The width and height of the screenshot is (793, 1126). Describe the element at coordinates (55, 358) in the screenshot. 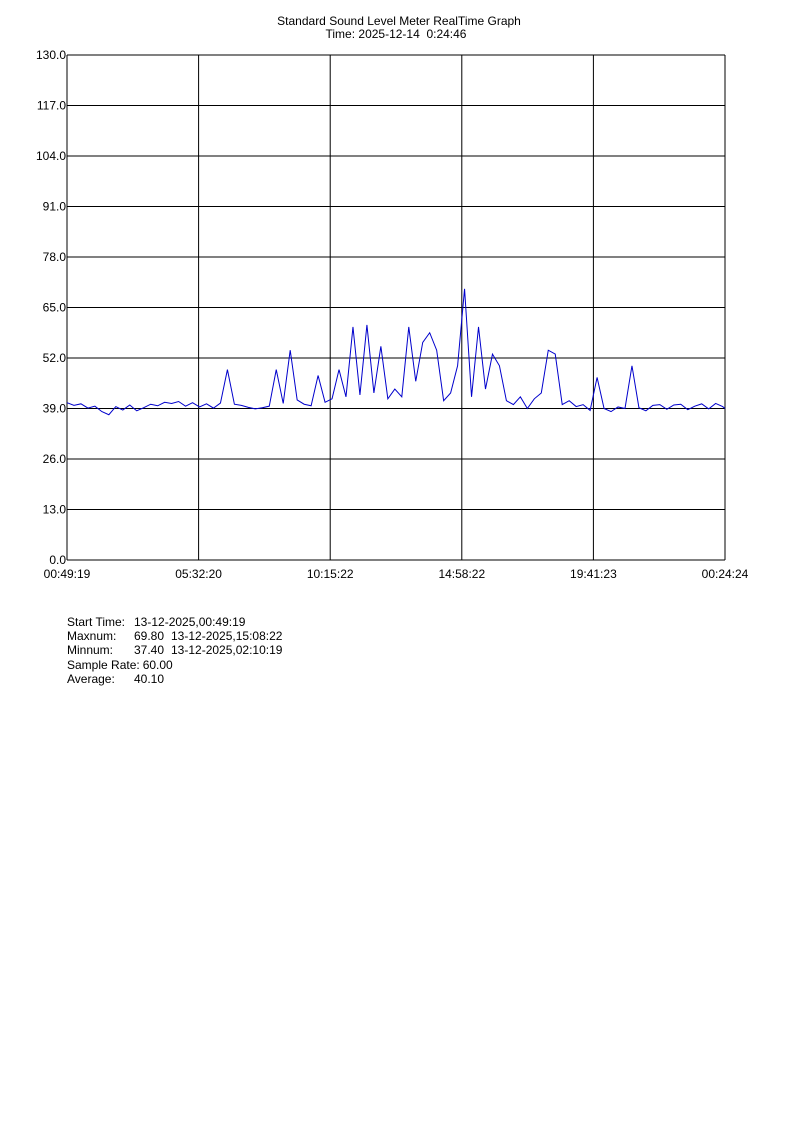

I see `y-tick-label: 52.0` at that location.